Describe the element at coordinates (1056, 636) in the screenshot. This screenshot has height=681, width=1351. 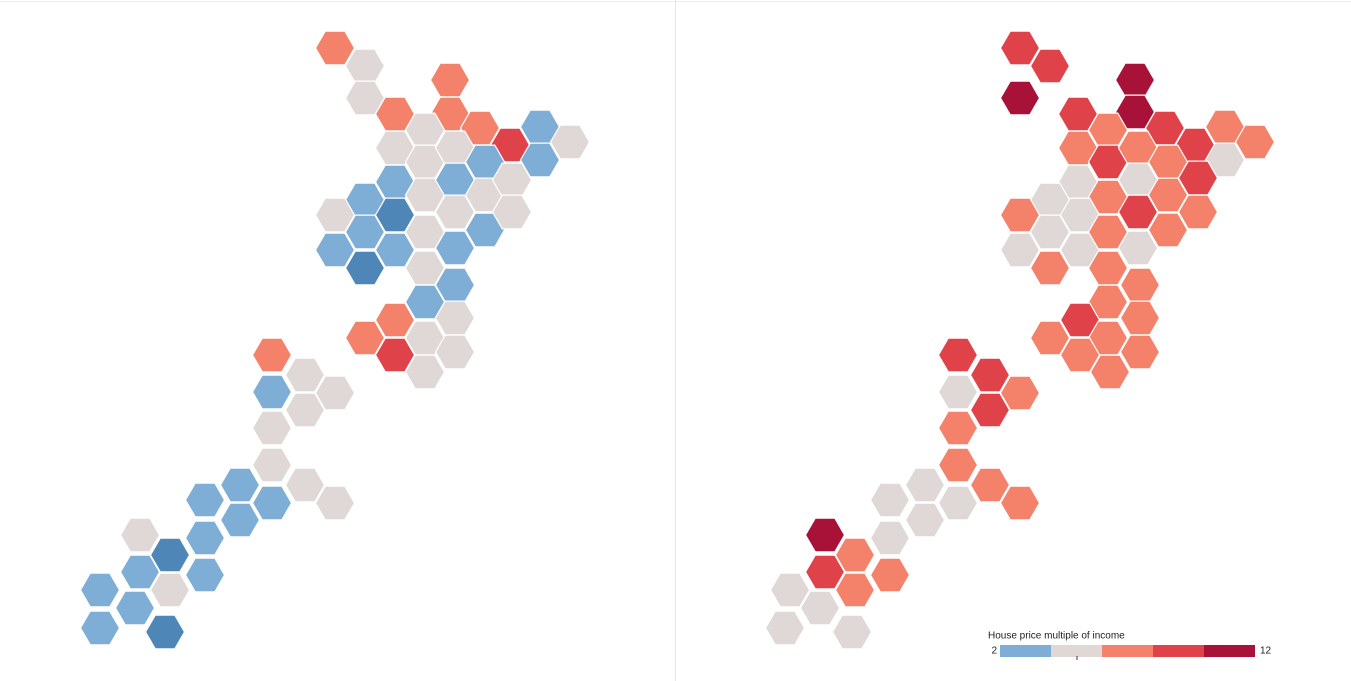
I see `legend-title: House price multiple of income` at that location.